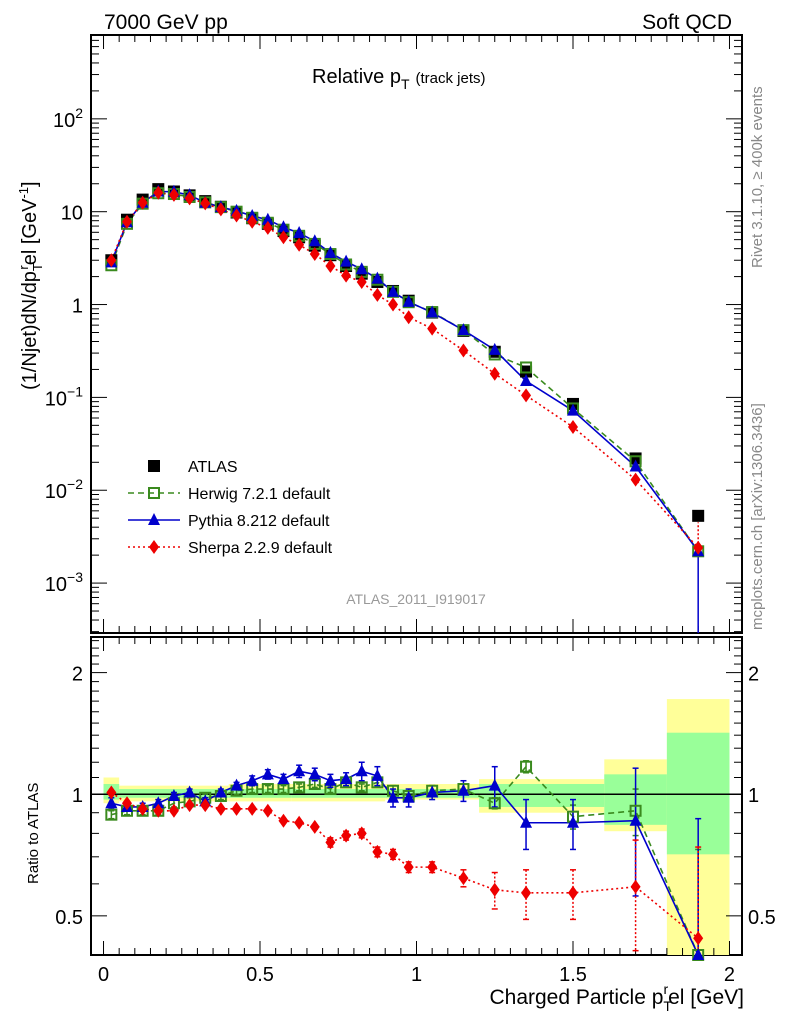 This screenshot has width=786, height=1024. Describe the element at coordinates (405, 84) in the screenshot. I see `plot-title-sub: T` at that location.